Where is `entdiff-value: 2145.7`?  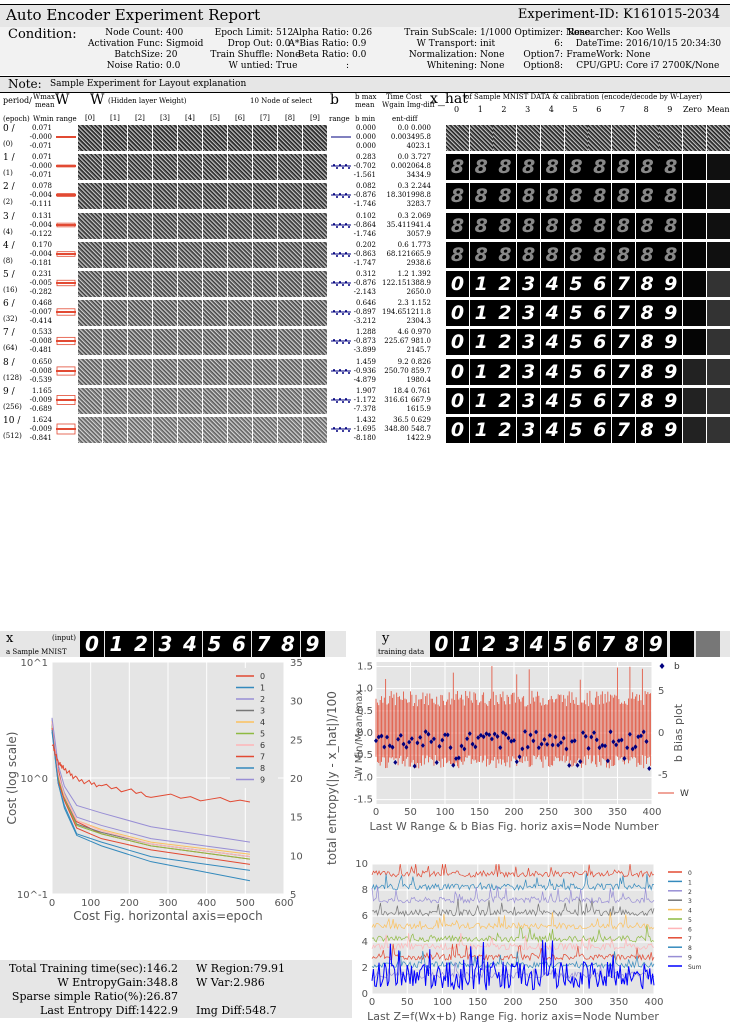
entdiff-value: 2145.7 is located at coordinates (419, 350).